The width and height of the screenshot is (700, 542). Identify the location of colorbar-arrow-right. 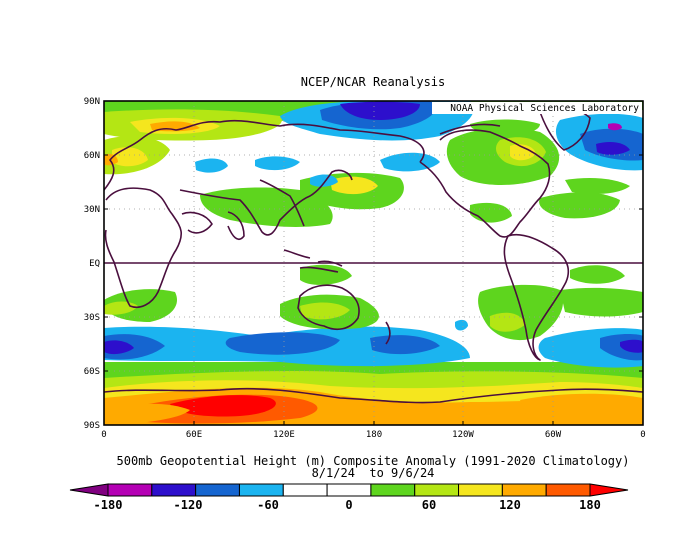
(609, 490).